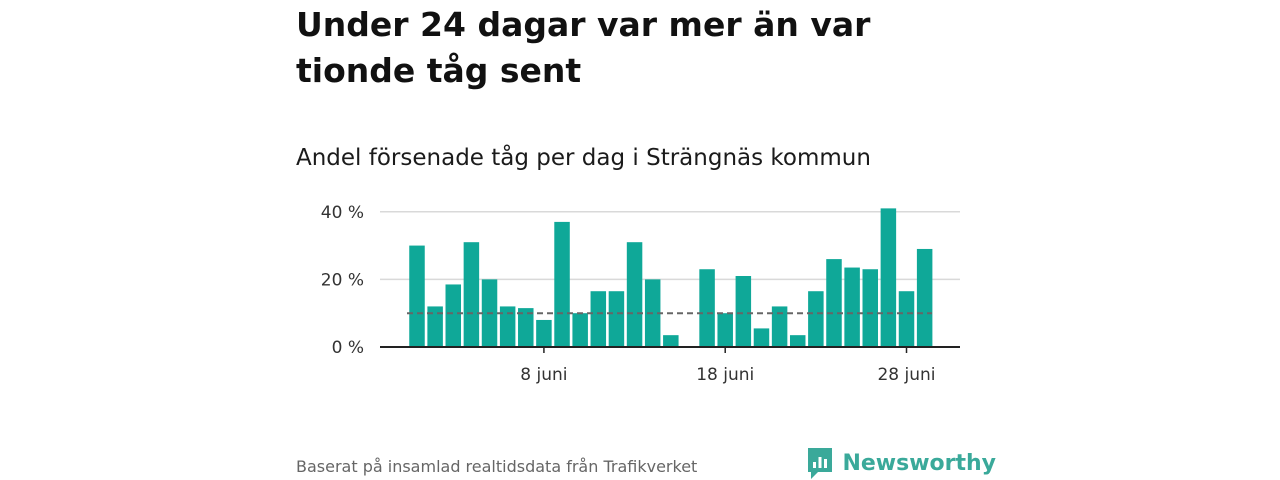 The height and width of the screenshot is (480, 1280). Describe the element at coordinates (906, 375) in the screenshot. I see `x-tick-label: 28 juni` at that location.